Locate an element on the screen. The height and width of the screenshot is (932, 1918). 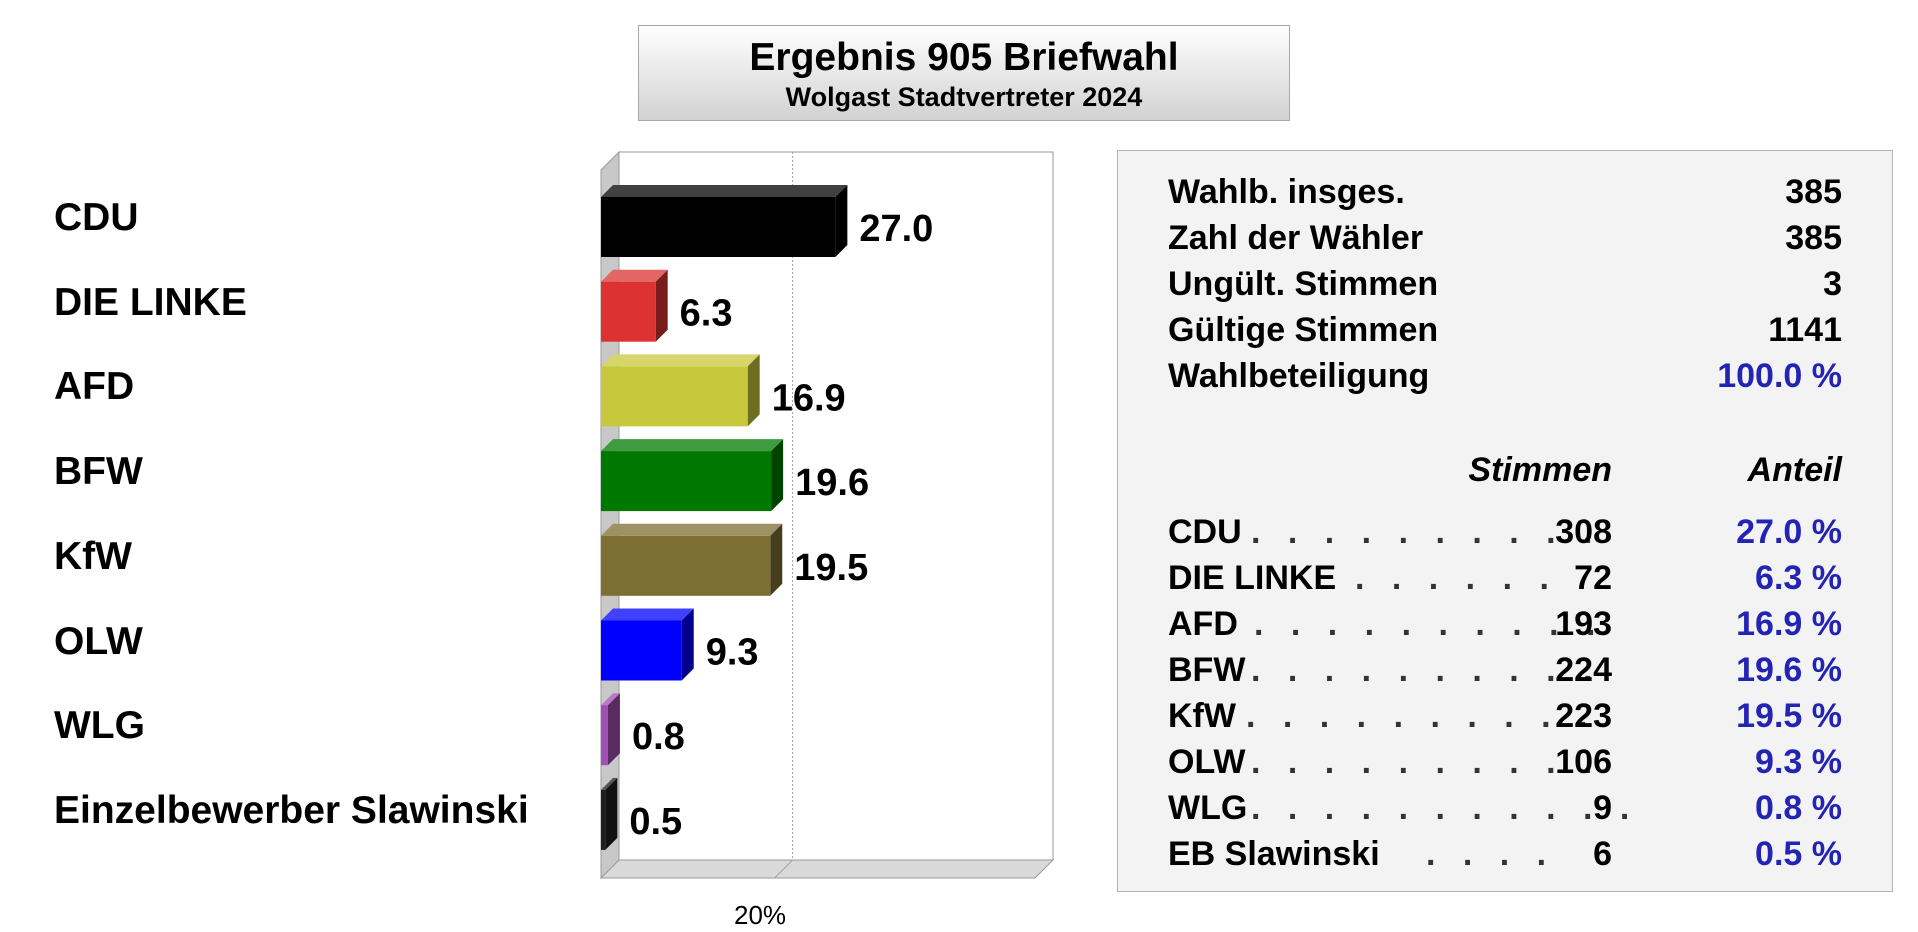
chart-title: Ergebnis 905 Briefwahl is located at coordinates (964, 57).